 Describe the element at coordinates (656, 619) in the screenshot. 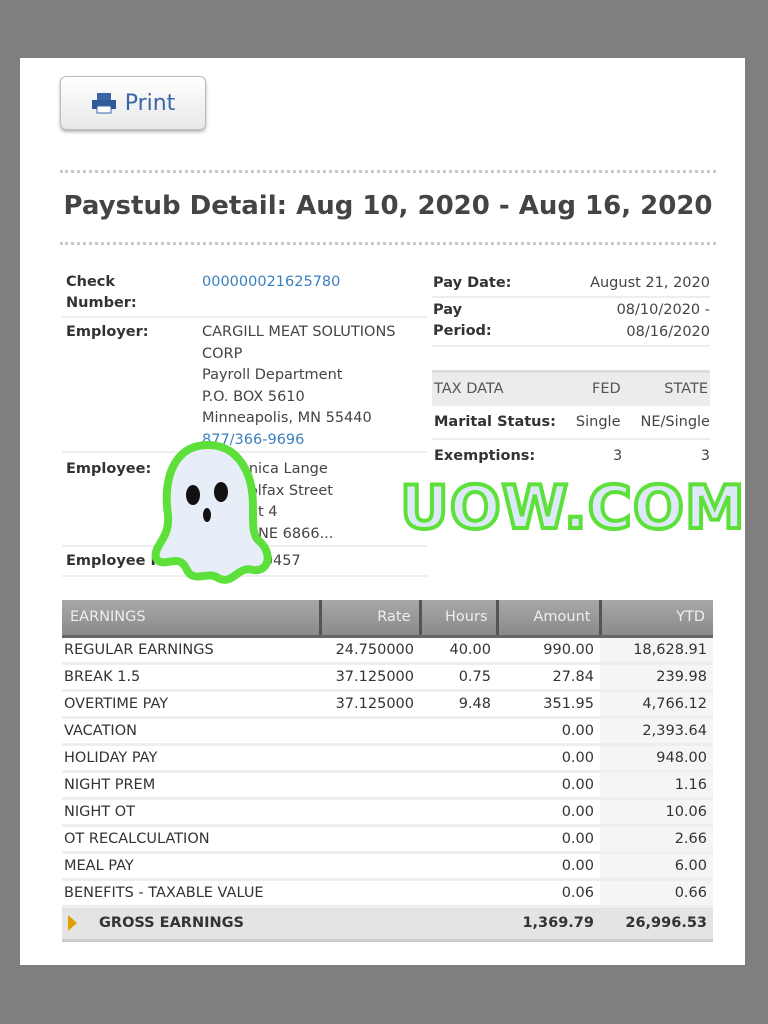

I see `col-ytd: YTD` at that location.